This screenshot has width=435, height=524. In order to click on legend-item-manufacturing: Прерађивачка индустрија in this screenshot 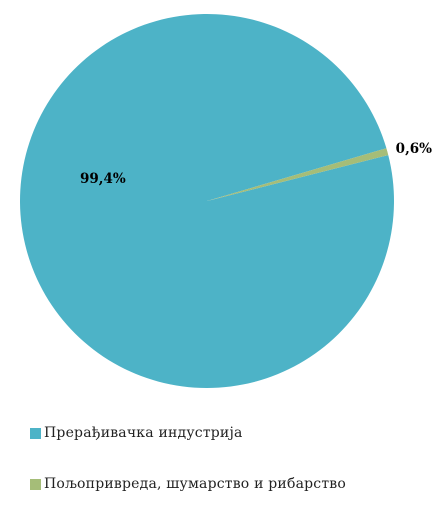, I will do `click(230, 433)`.